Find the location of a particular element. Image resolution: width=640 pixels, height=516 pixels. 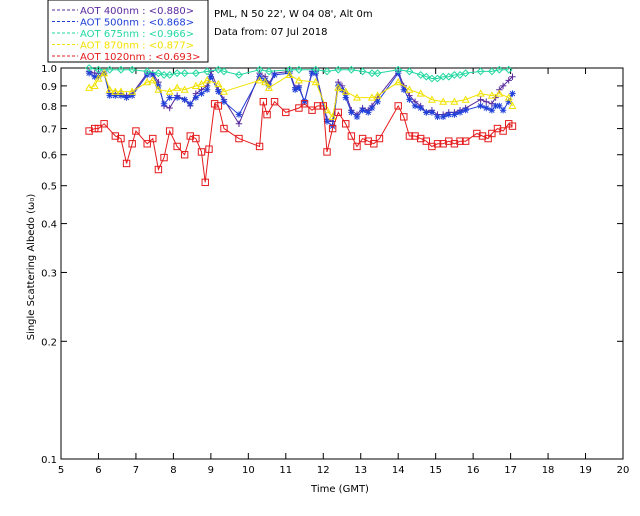

x-tick-label: 7 is located at coordinates (136, 470).